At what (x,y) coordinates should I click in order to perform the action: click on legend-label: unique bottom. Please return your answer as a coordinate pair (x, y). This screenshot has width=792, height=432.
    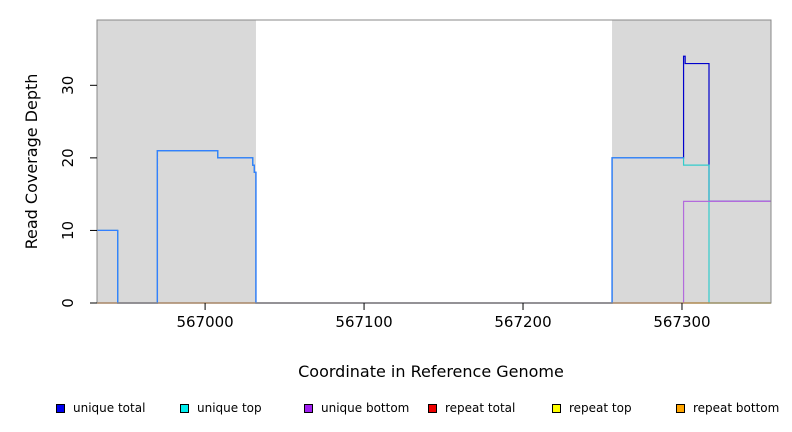
    Looking at the image, I should click on (365, 408).